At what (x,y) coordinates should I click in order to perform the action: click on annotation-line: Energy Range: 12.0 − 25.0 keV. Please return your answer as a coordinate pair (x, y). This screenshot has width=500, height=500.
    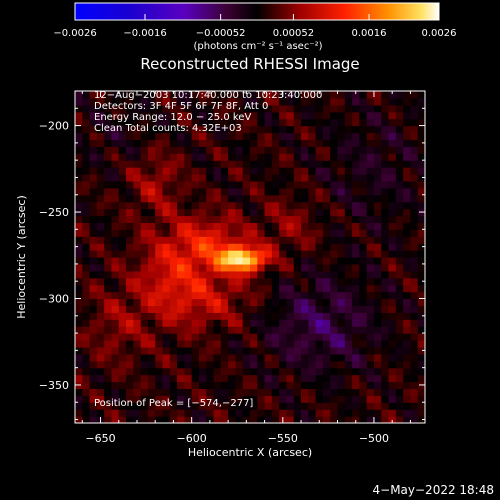
    Looking at the image, I should click on (172, 117).